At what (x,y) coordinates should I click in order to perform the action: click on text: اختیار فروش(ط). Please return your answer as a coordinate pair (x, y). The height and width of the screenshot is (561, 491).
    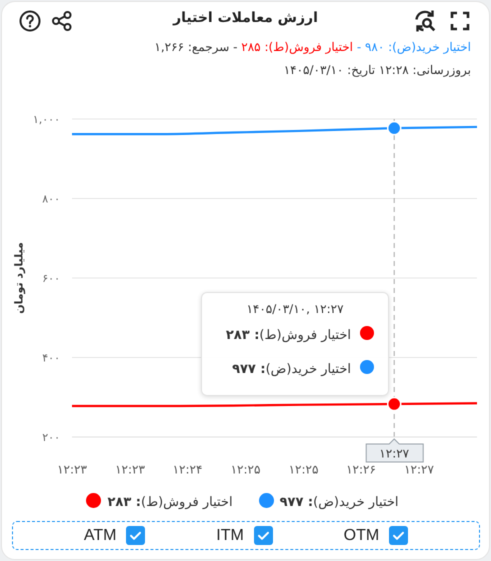
    Looking at the image, I should click on (187, 502).